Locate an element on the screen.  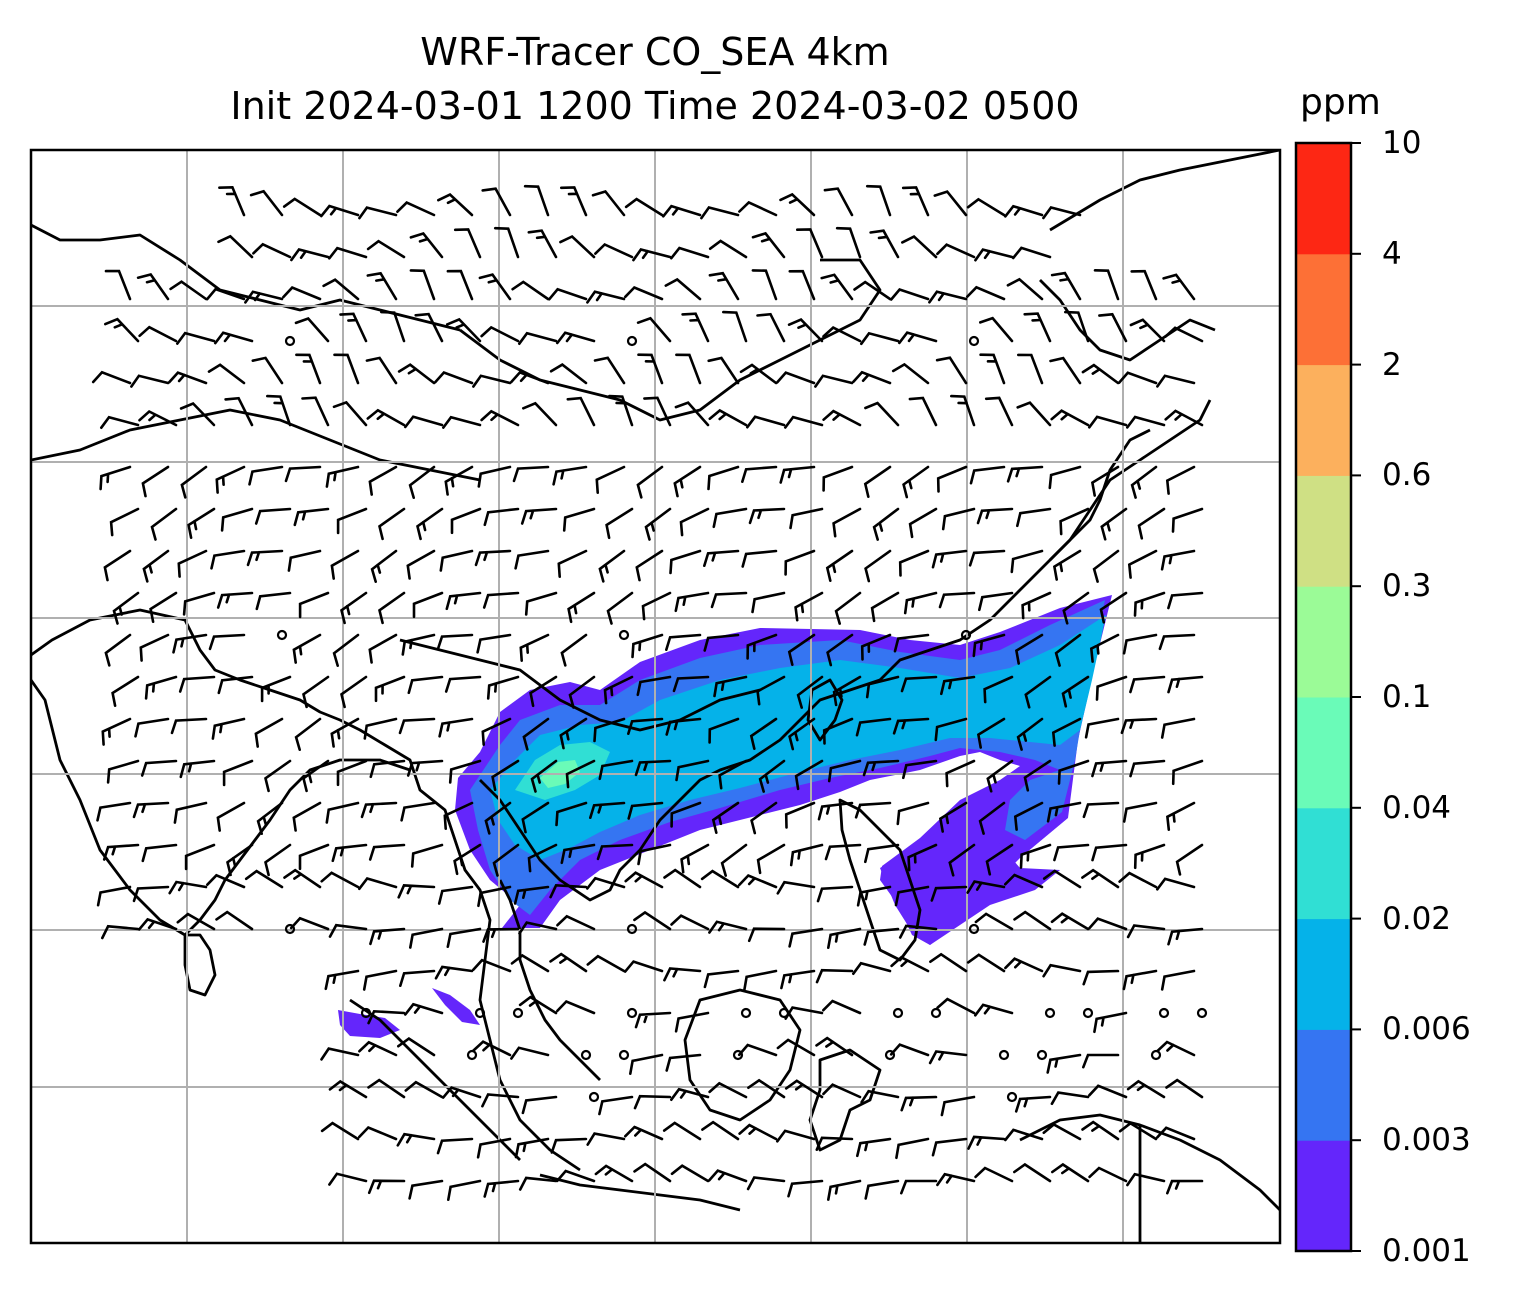
colorbar-tick-label: 0.04 is located at coordinates (1417, 807).